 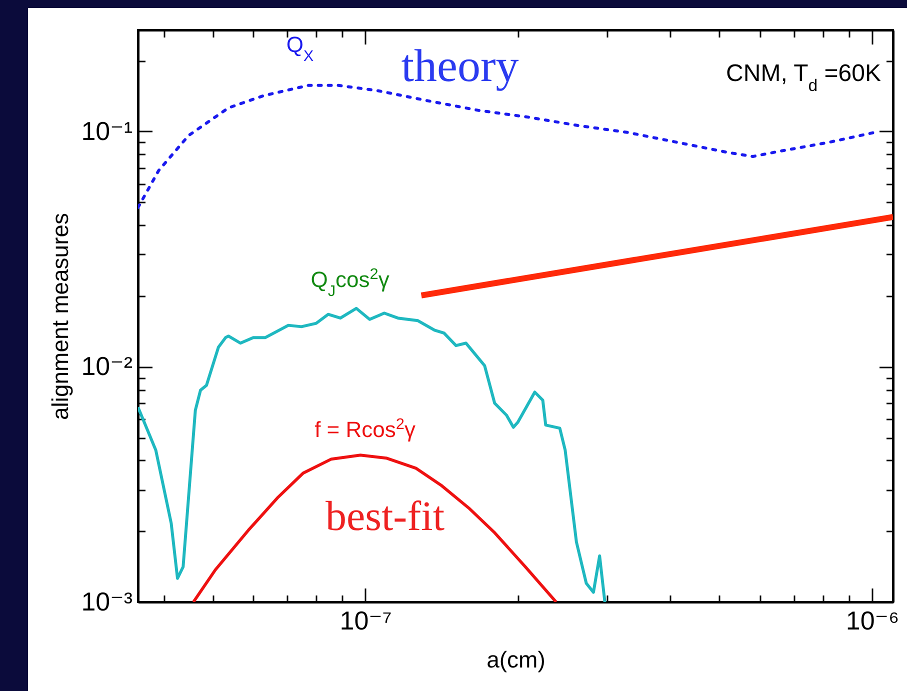 I want to click on y-axis-title: alignment measures, so click(x=60, y=316).